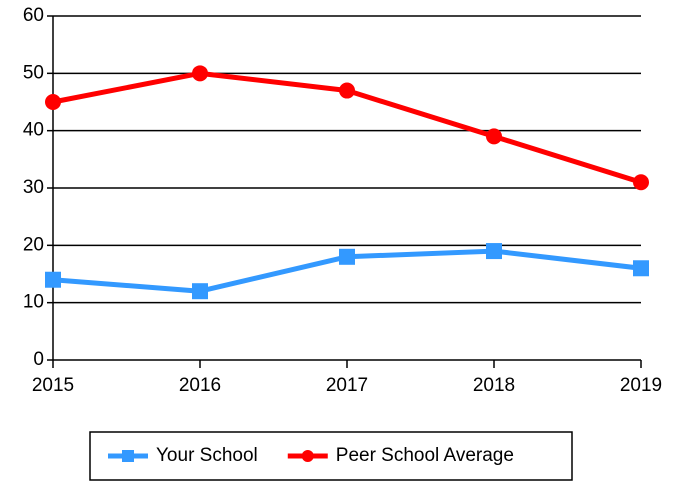 Image resolution: width=686 pixels, height=483 pixels. Describe the element at coordinates (33, 244) in the screenshot. I see `y-tick-label: 20` at that location.